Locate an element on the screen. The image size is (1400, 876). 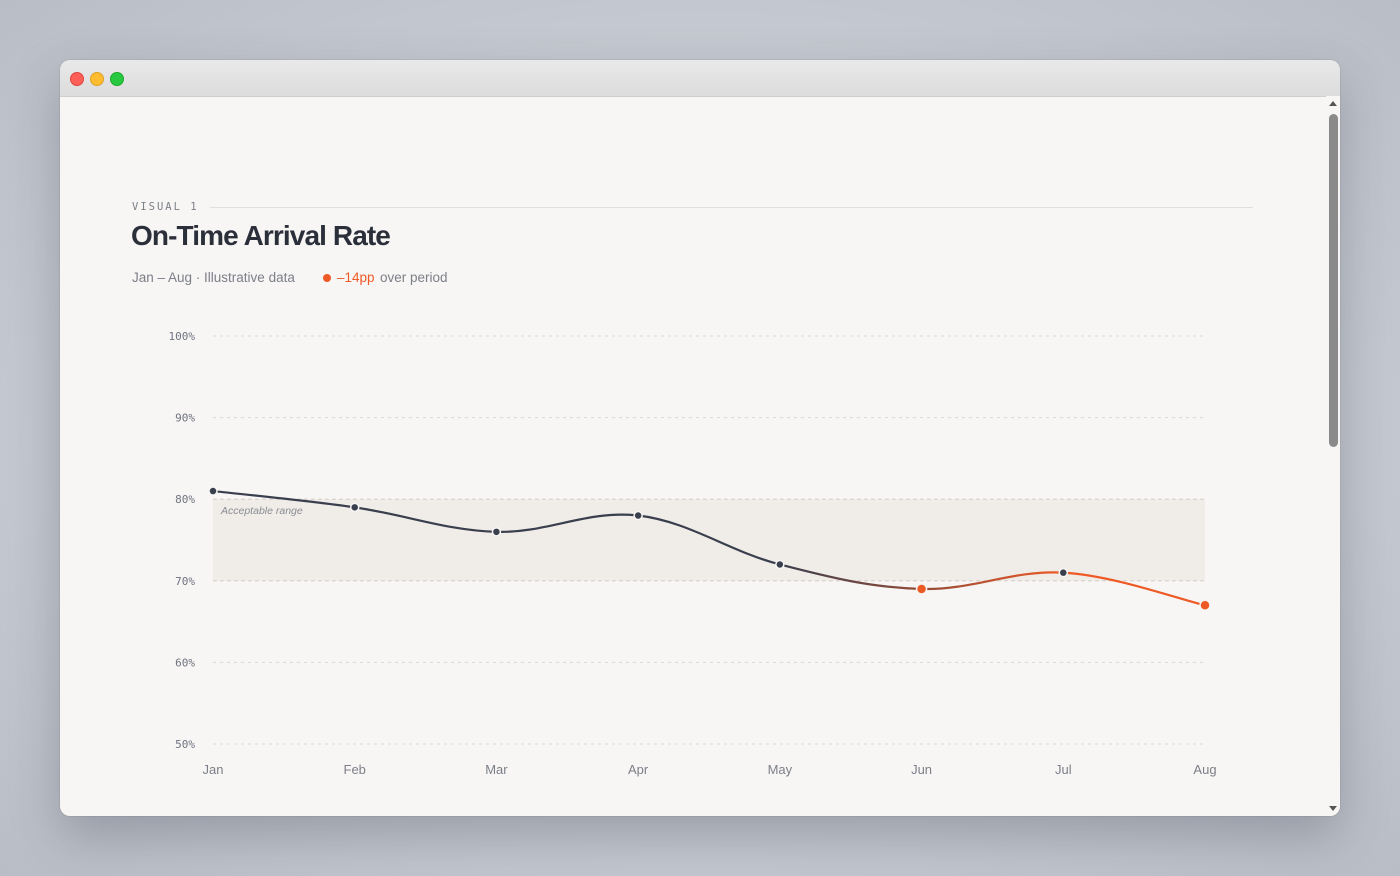
delta-value: –14pp is located at coordinates (356, 277).